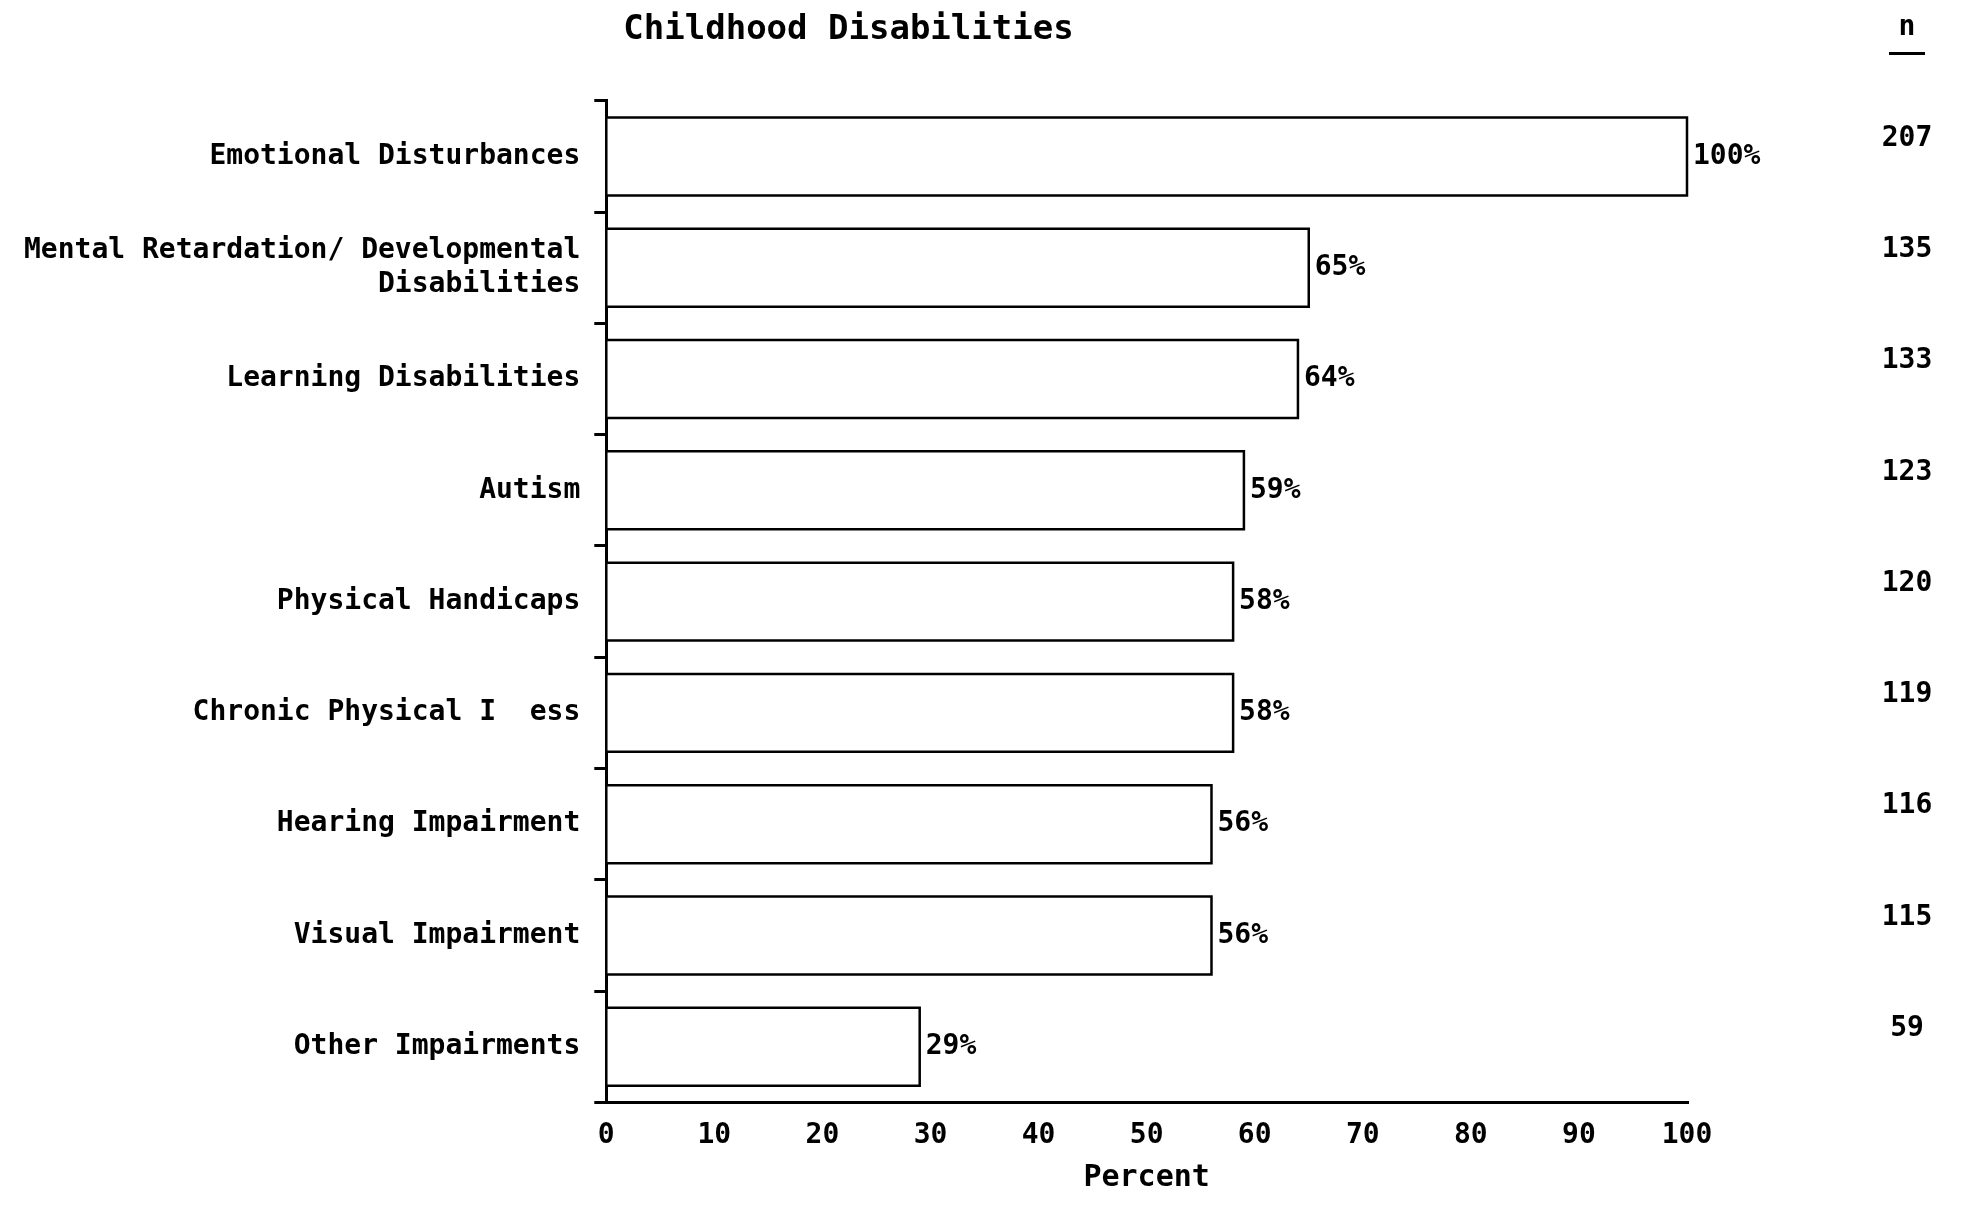  Describe the element at coordinates (1907, 26) in the screenshot. I see `text: n` at that location.